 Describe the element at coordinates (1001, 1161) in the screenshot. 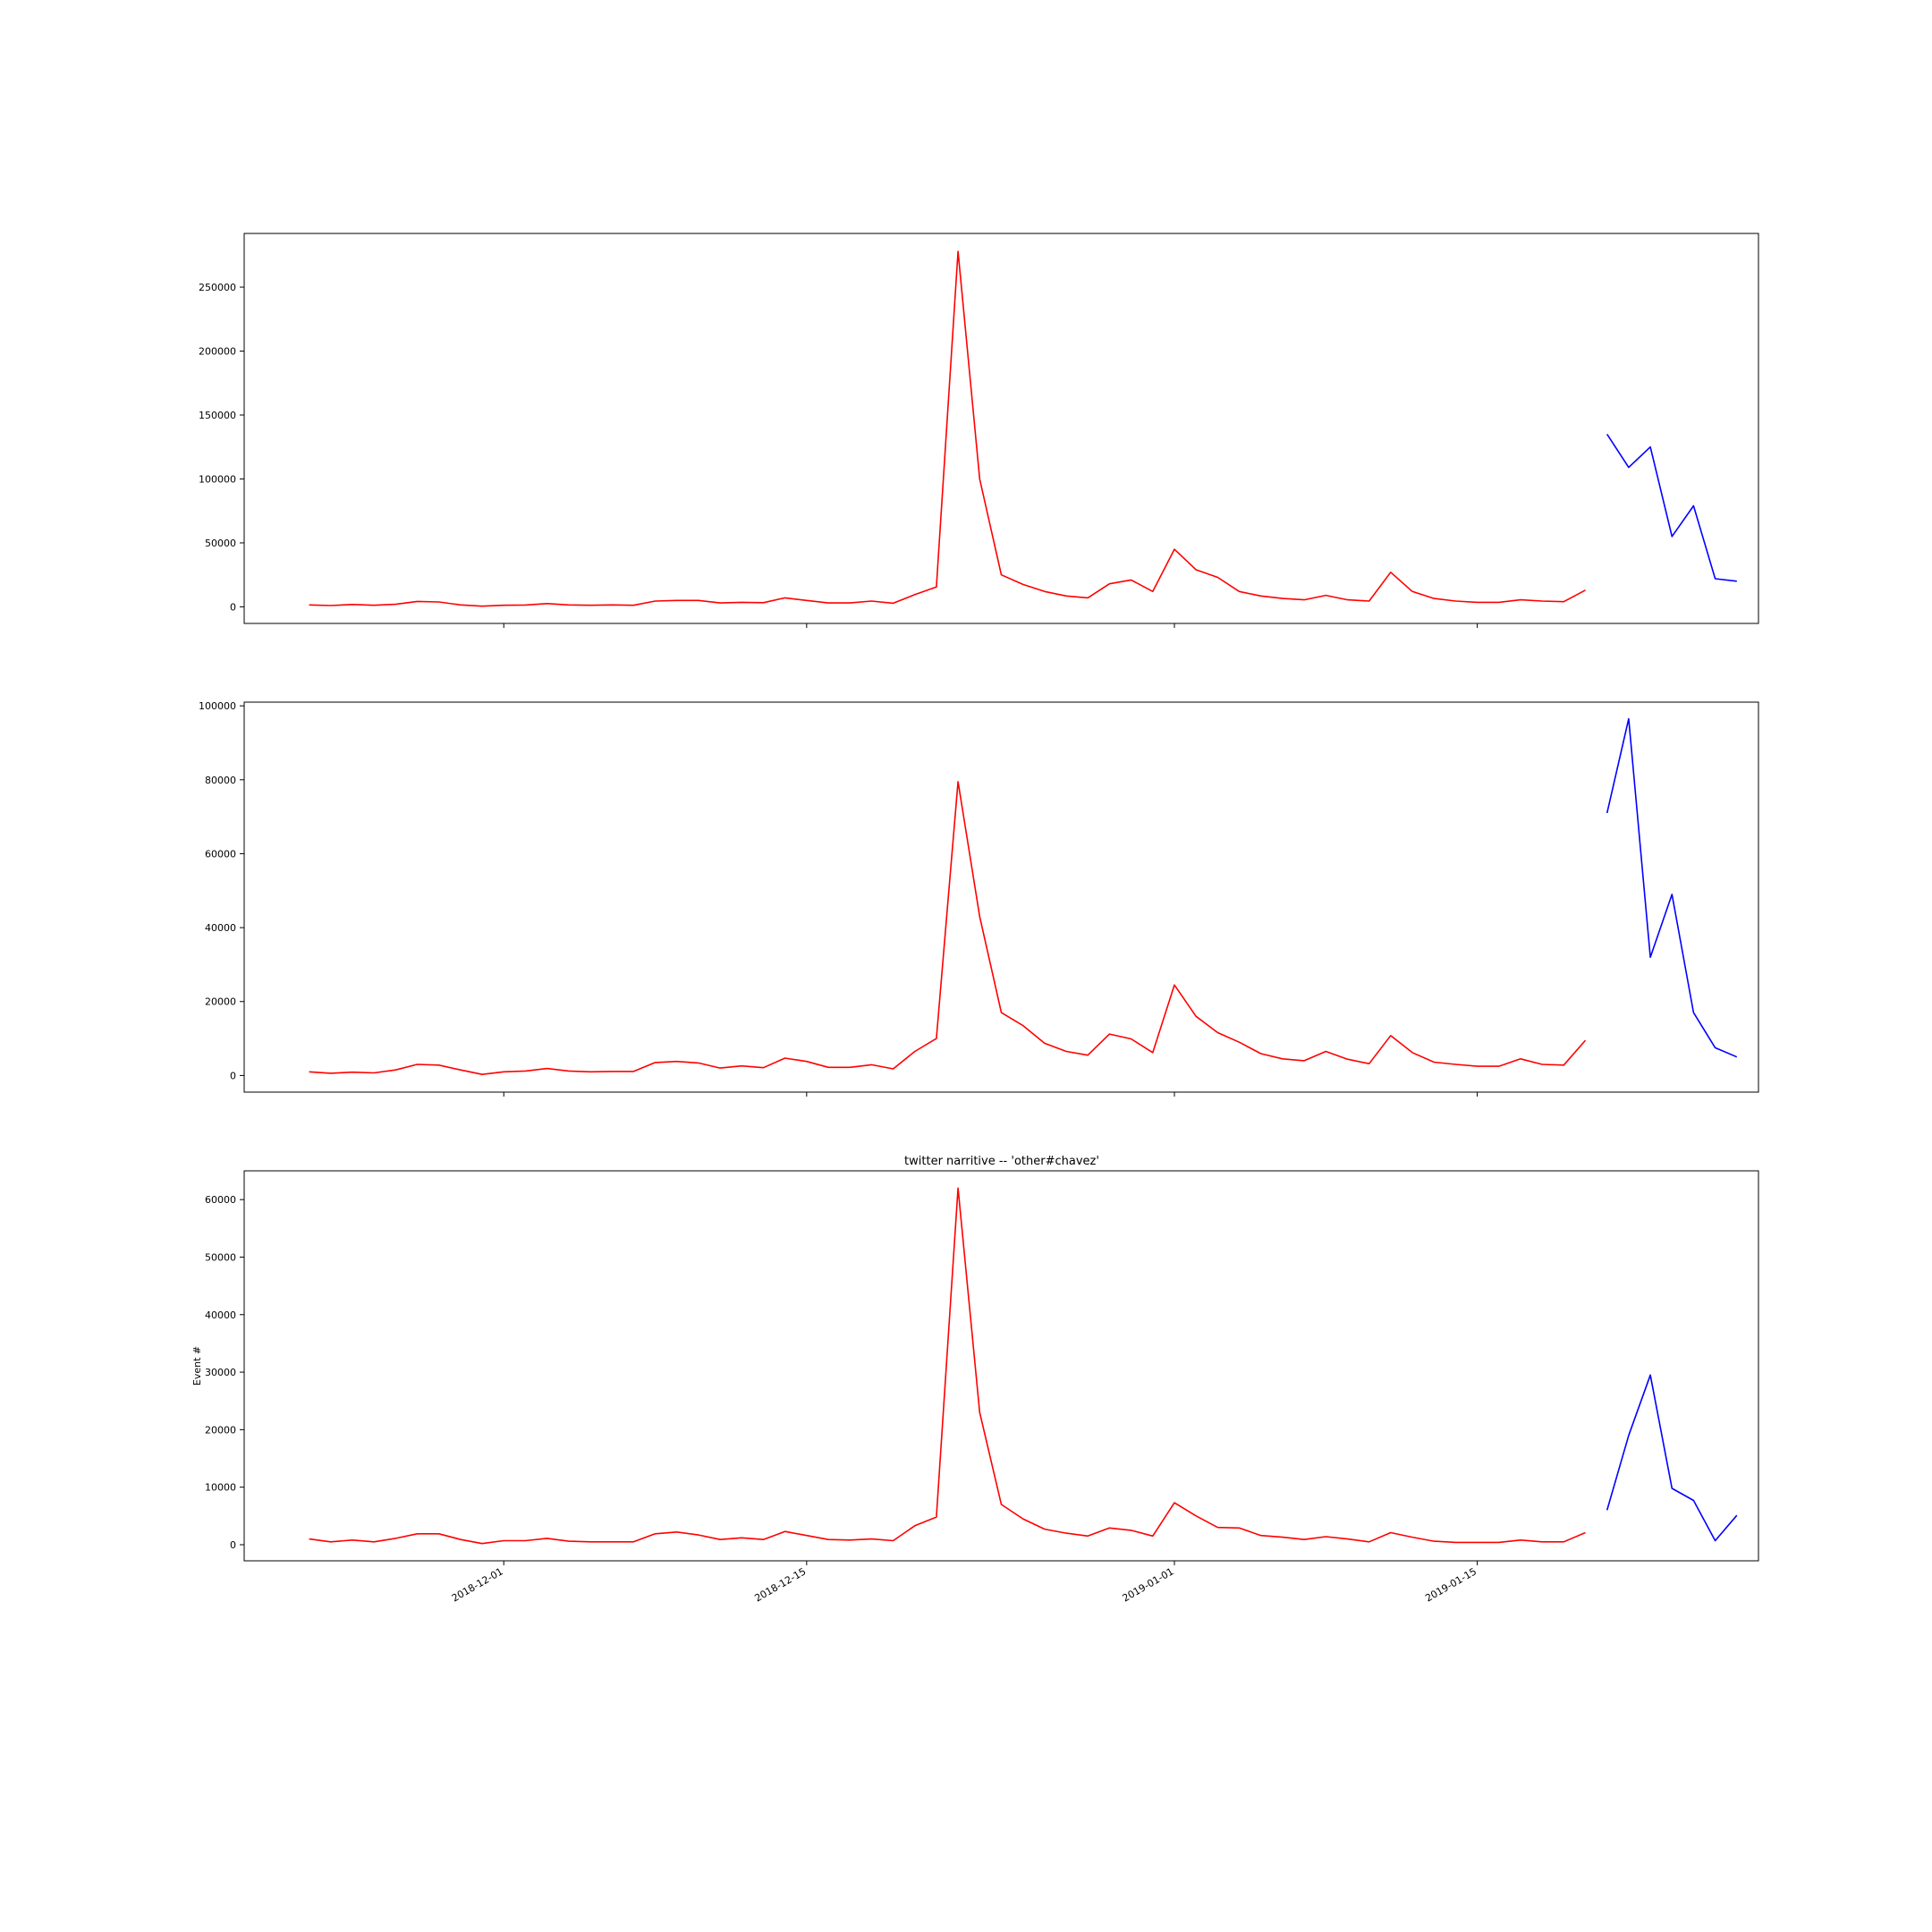

I see `subplot-title: twitter narritive -- 'other#chavez'` at that location.